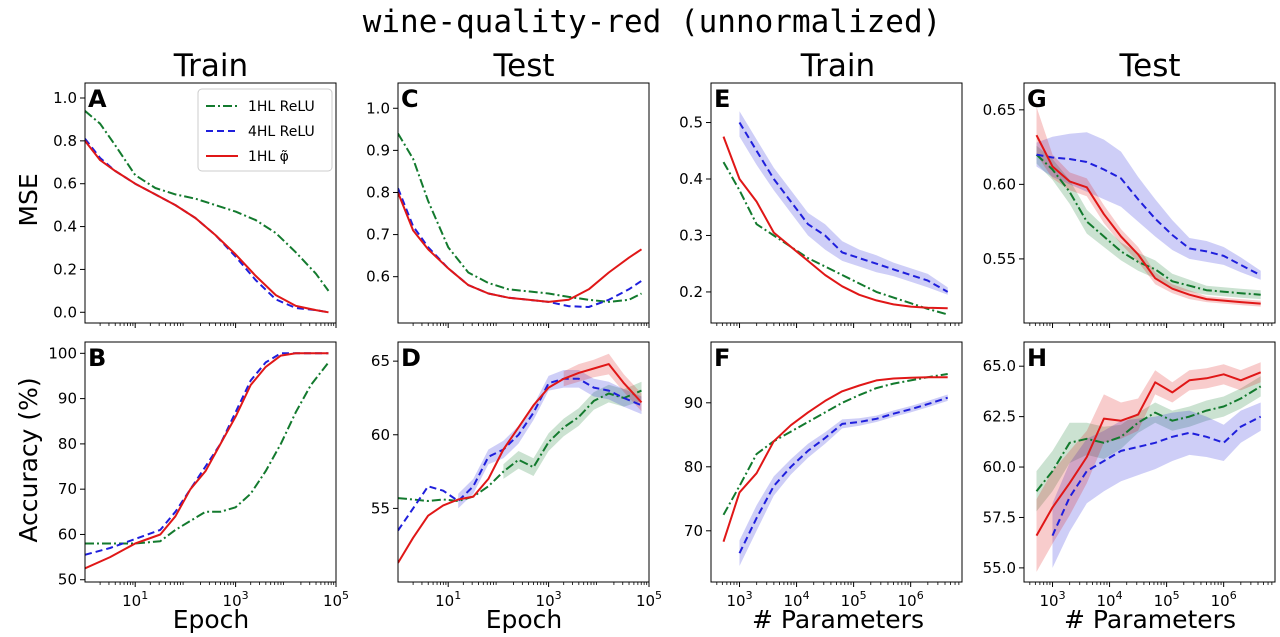 The width and height of the screenshot is (1280, 637). I want to click on band-1hl-relu-h, so click(1148, 444).